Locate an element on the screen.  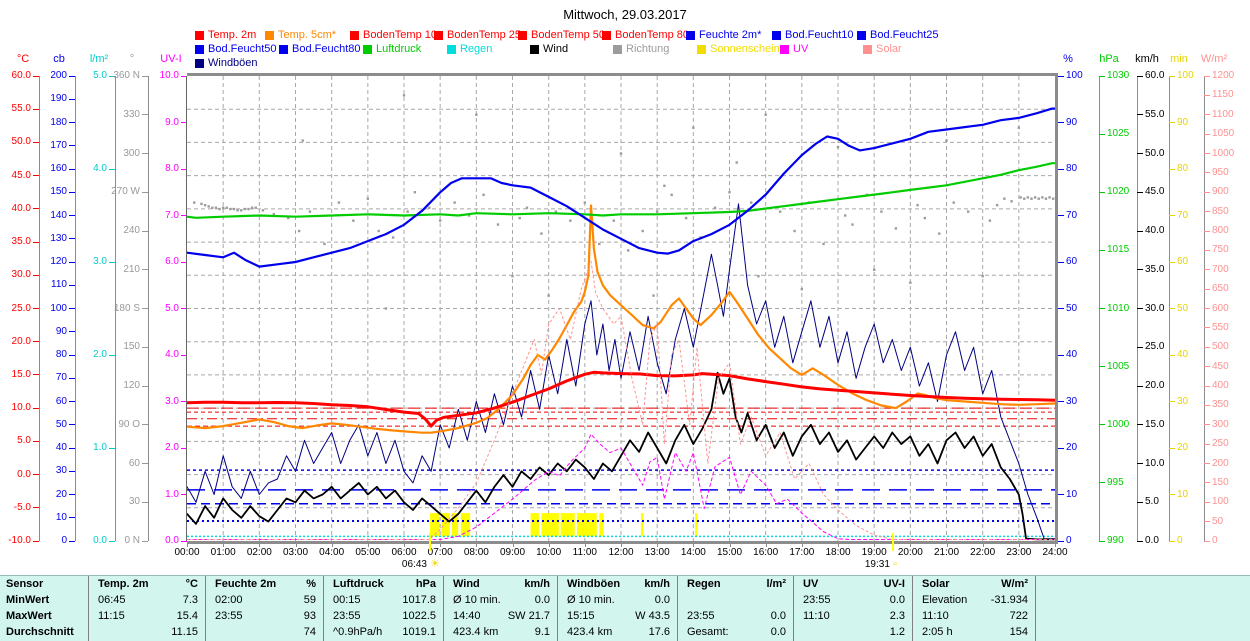
axis--unit: ° is located at coordinates (132, 59).